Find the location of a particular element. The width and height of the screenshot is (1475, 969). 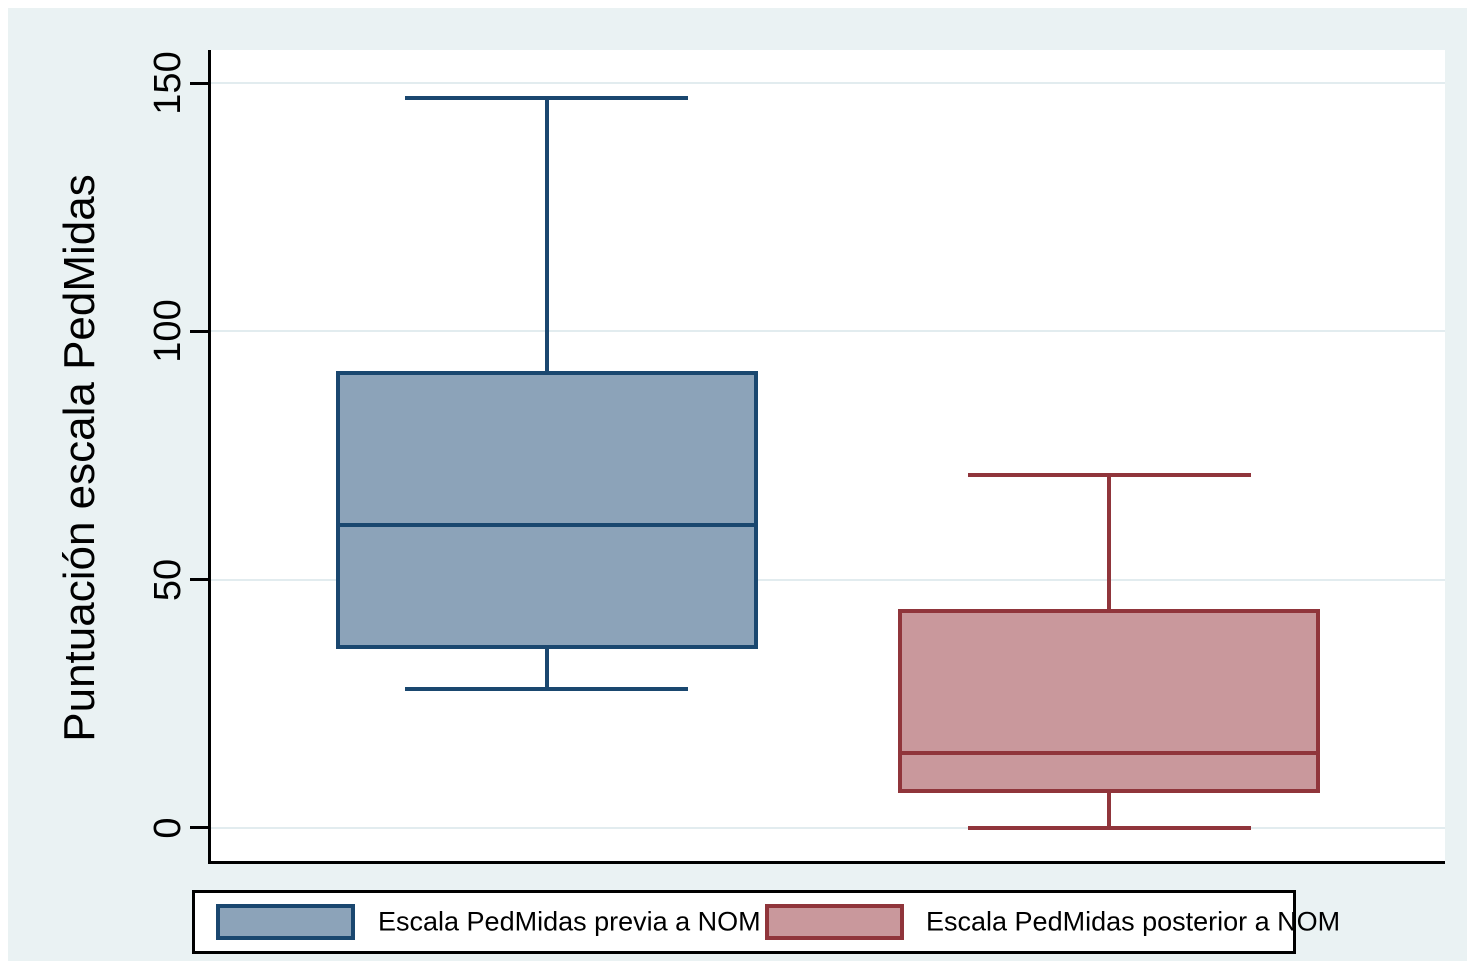

whisker-cap-lower-posterior is located at coordinates (1109, 827).